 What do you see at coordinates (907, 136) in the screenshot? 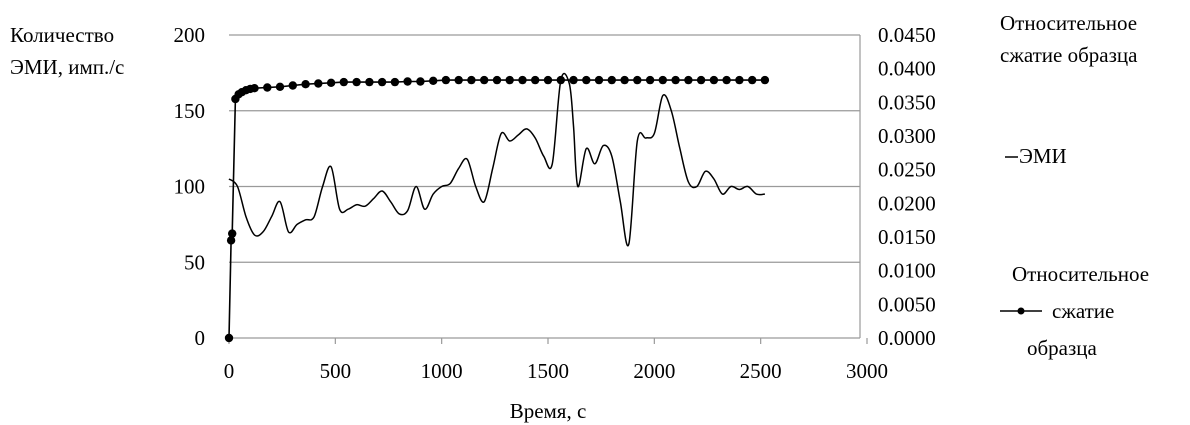
I see `y-right-tick-label: 0.0300` at bounding box center [907, 136].